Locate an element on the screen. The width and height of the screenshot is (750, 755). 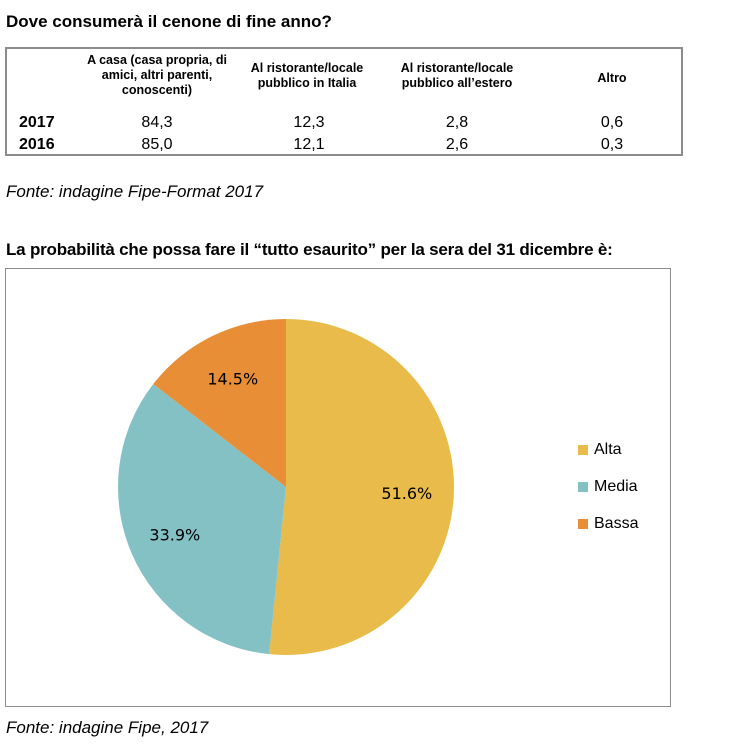
table-cell: 84,3 is located at coordinates (157, 122).